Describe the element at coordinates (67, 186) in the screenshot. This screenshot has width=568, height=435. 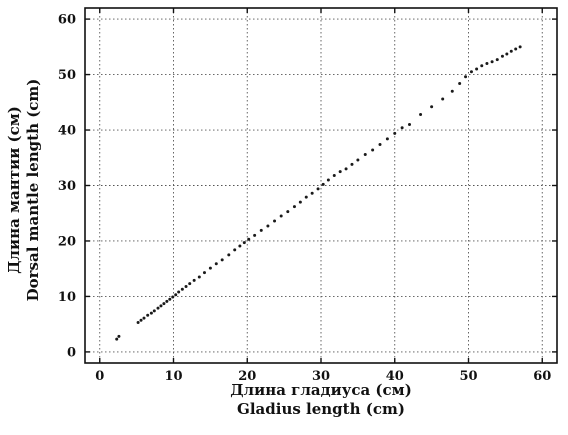
I see `y-tick-label: 30` at that location.